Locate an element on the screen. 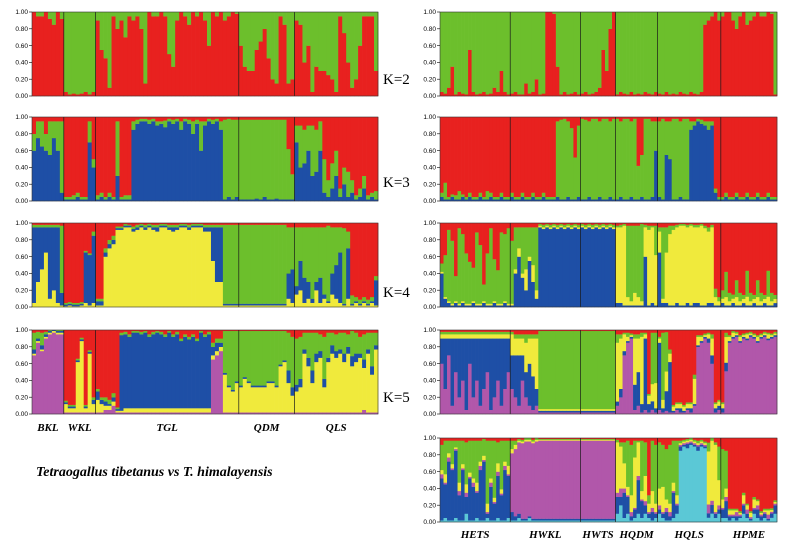 Image resolution: width=794 pixels, height=545 pixels. k-label-5: K=5 is located at coordinates (396, 398).